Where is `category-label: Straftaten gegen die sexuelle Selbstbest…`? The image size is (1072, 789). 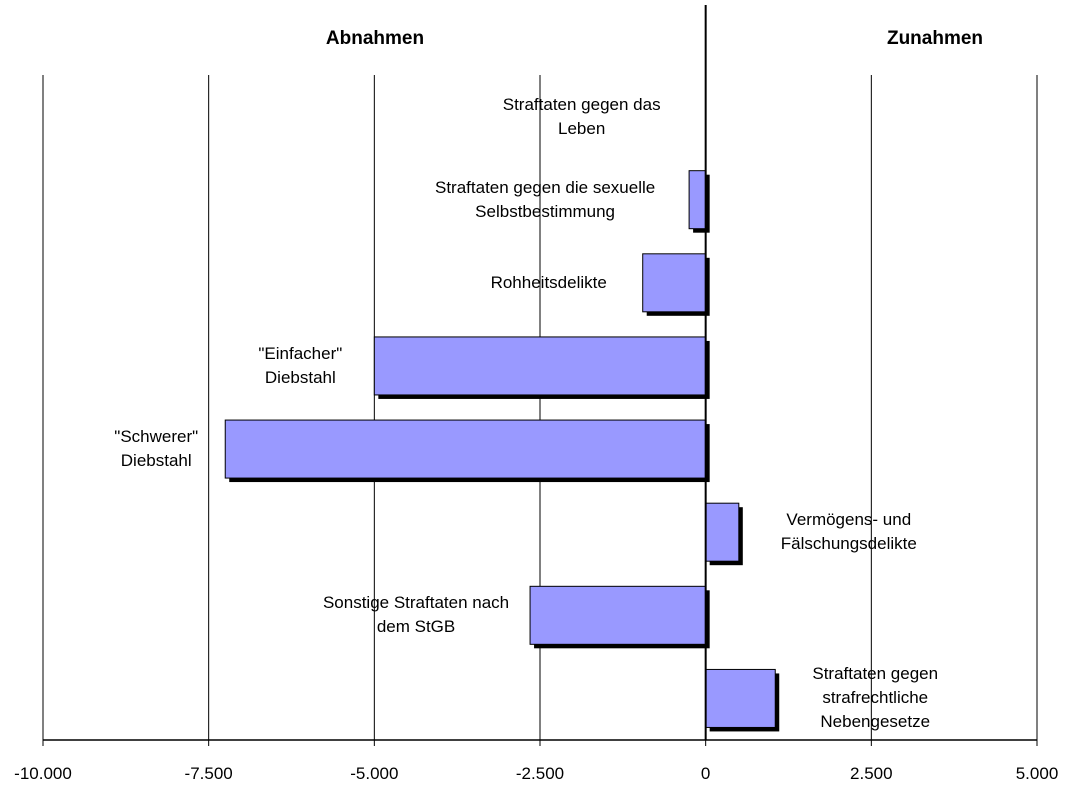
category-label: Straftaten gegen die sexuelle Selbstbest… is located at coordinates (545, 199).